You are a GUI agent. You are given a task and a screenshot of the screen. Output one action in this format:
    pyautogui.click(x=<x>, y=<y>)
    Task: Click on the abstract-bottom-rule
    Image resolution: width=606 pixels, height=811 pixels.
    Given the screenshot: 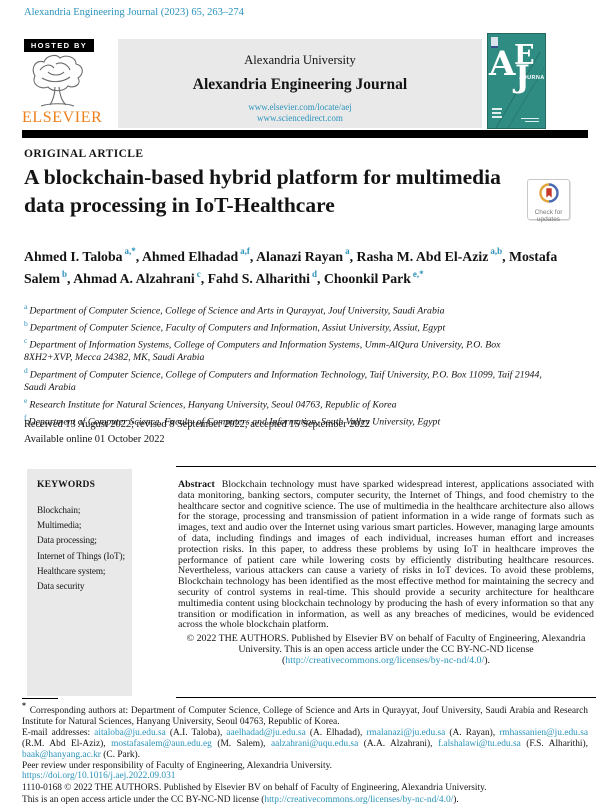 What is the action you would take?
    pyautogui.click(x=386, y=697)
    